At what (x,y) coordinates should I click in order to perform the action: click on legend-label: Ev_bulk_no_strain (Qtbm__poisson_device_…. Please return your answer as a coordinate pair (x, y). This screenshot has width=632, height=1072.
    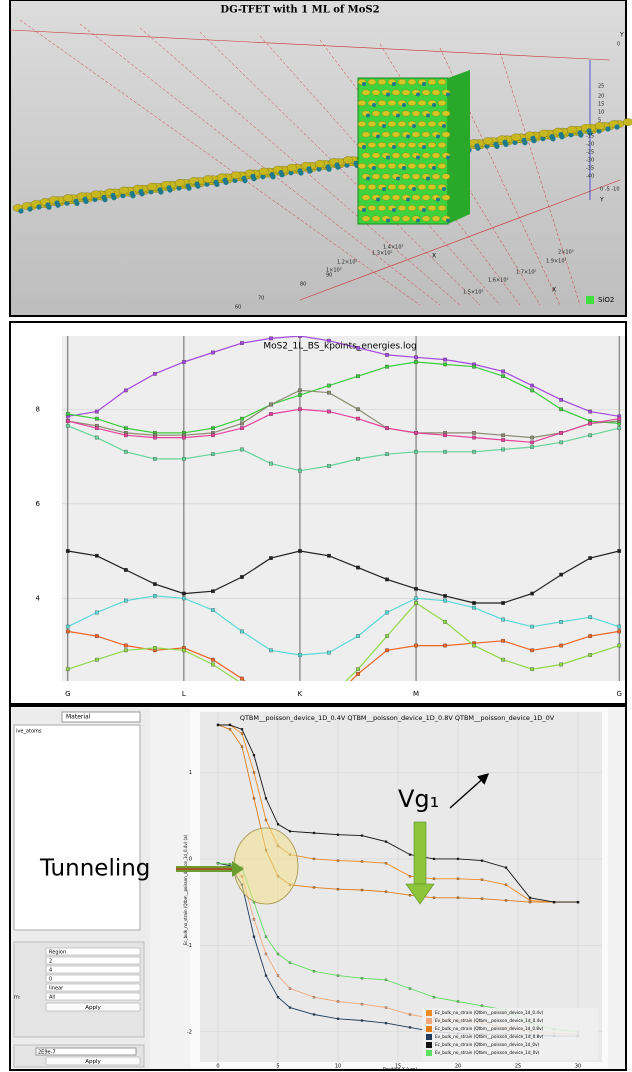
    Looking at the image, I should click on (489, 1020).